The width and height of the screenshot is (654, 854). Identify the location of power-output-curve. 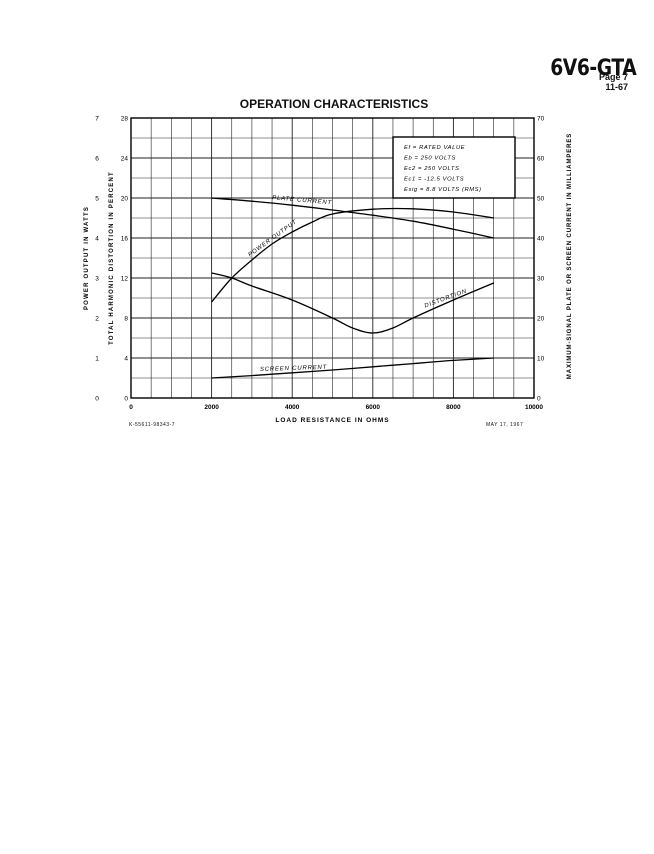
(352, 255).